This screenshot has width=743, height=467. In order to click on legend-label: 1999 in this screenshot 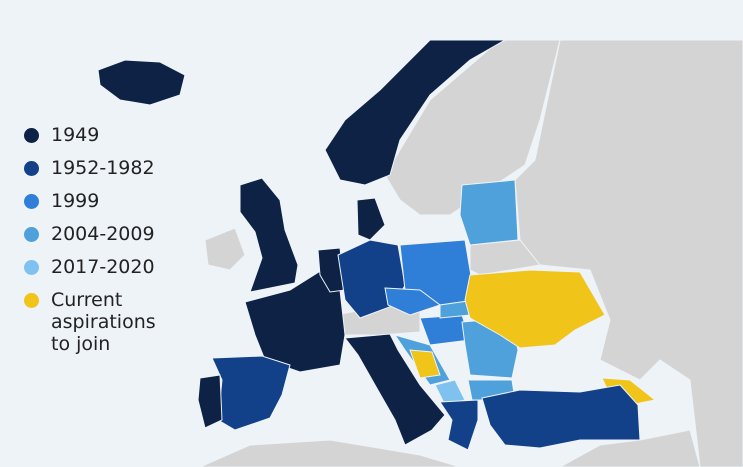, I will do `click(75, 201)`.